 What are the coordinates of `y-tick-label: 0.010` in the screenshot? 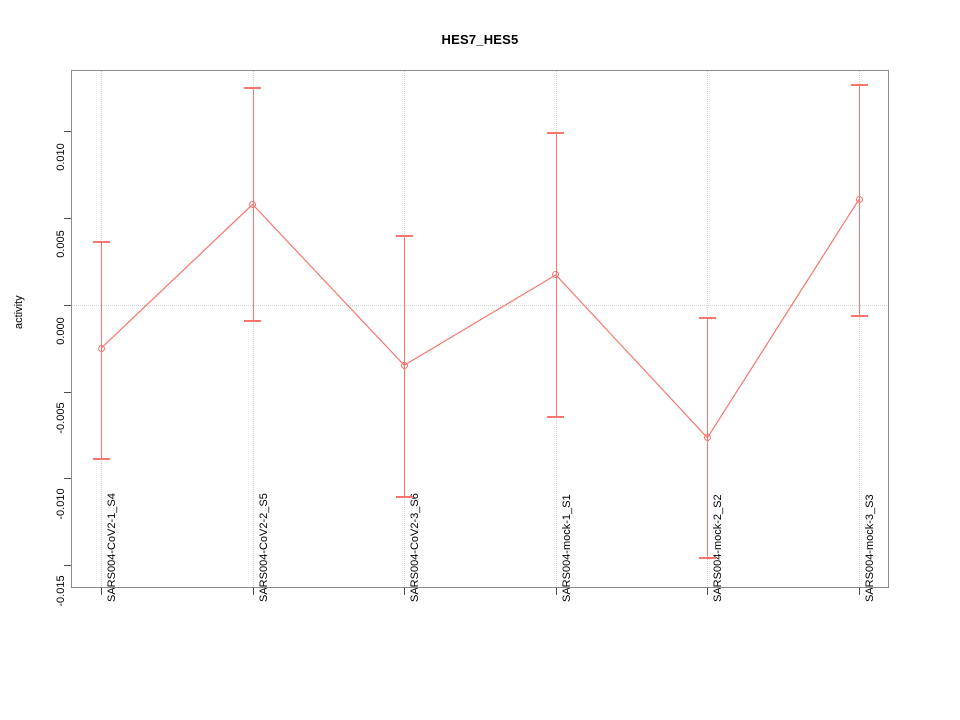 It's located at (61, 157).